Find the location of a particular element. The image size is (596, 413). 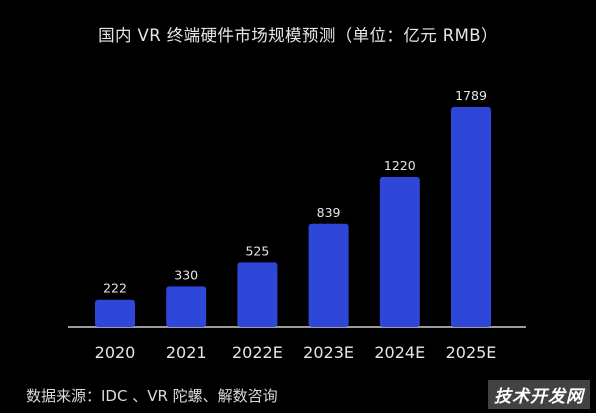

bar-2025E is located at coordinates (471, 217).